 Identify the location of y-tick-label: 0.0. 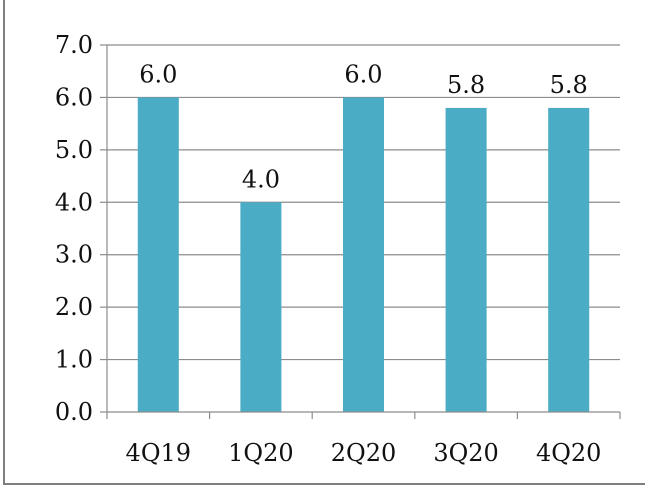
(74, 412).